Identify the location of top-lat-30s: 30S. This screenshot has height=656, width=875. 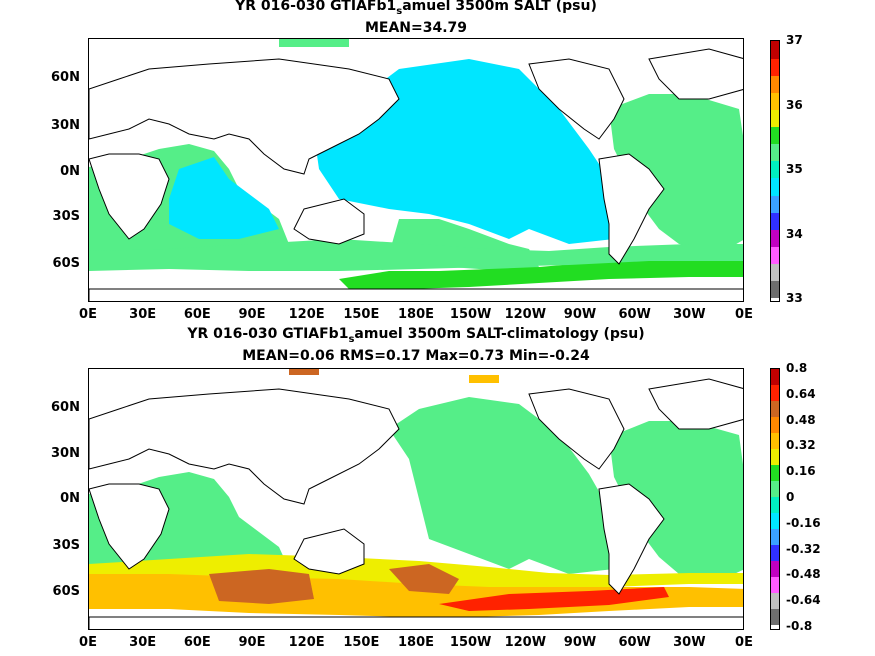
(66, 216).